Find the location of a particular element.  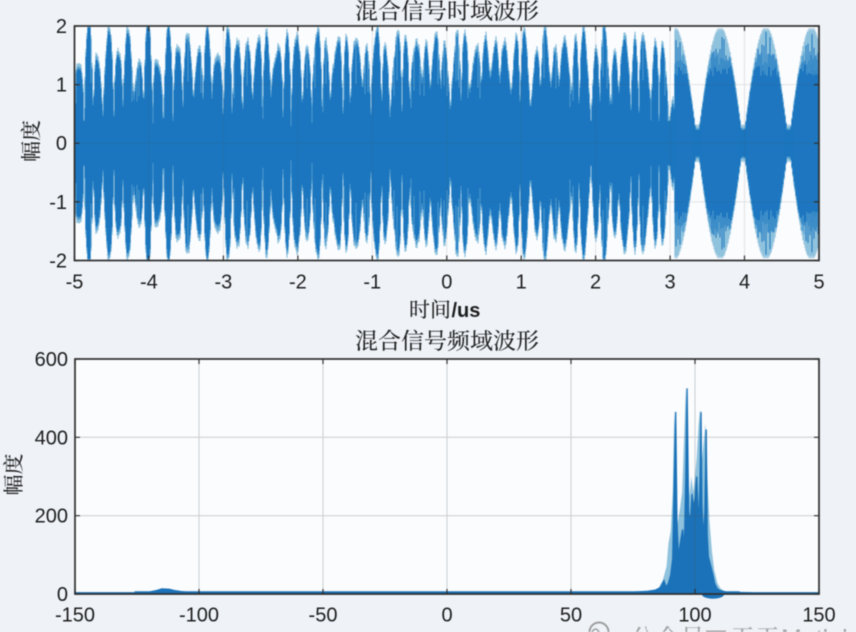

svg-text: 4 is located at coordinates (744, 283).